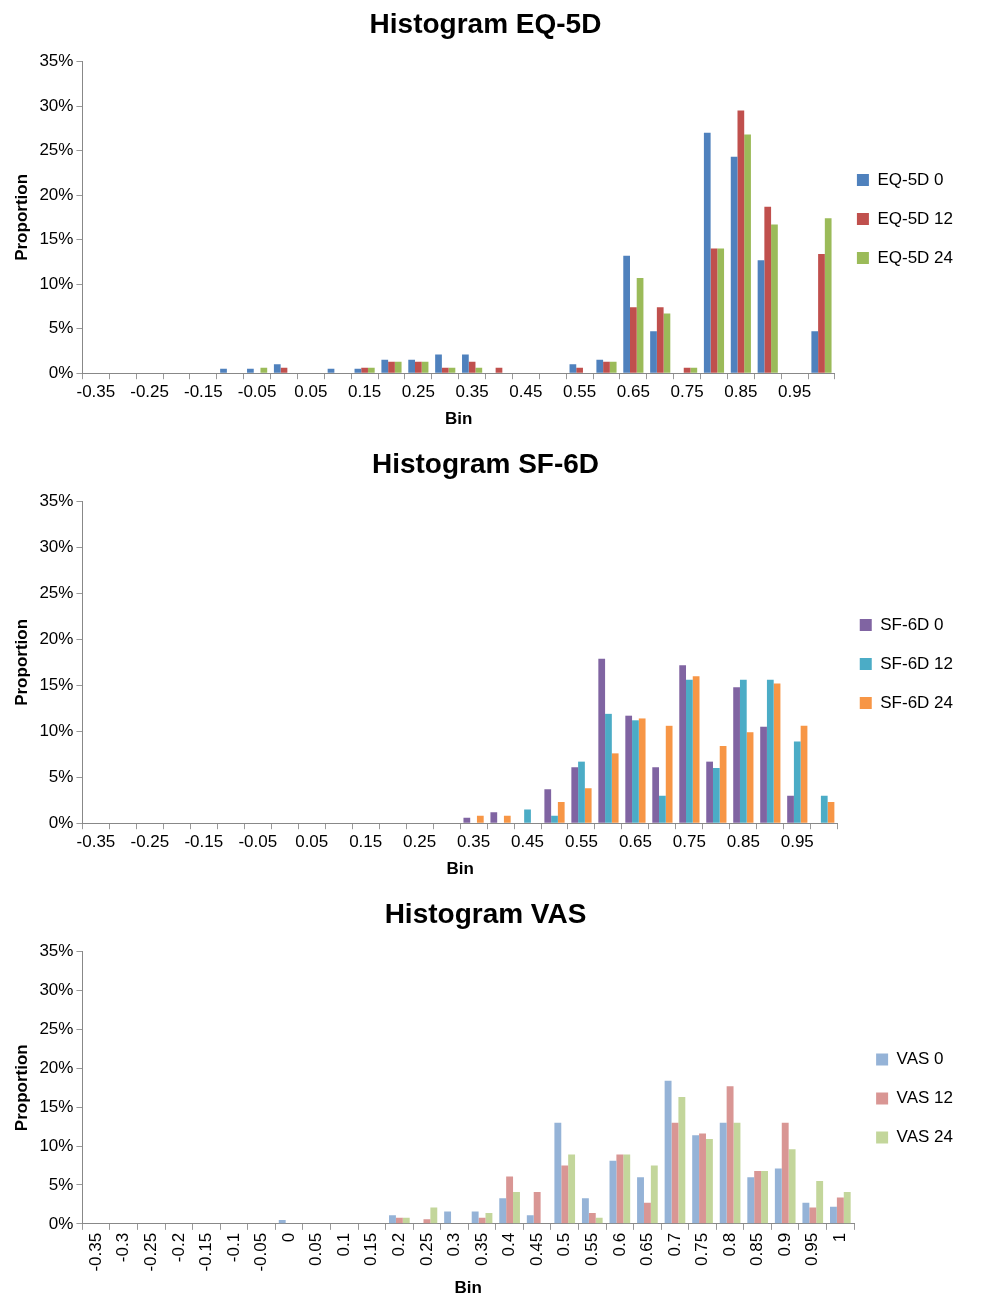  What do you see at coordinates (741, 392) in the screenshot?
I see `x-tick-label: 0.85` at bounding box center [741, 392].